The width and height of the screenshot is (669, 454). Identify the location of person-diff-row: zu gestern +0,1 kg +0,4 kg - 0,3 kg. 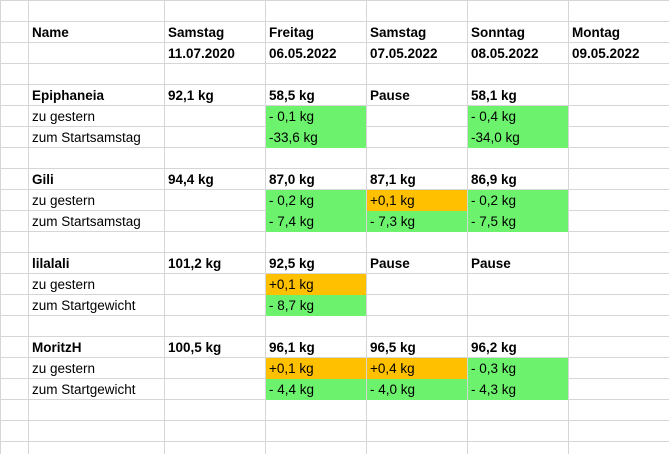
(334, 368).